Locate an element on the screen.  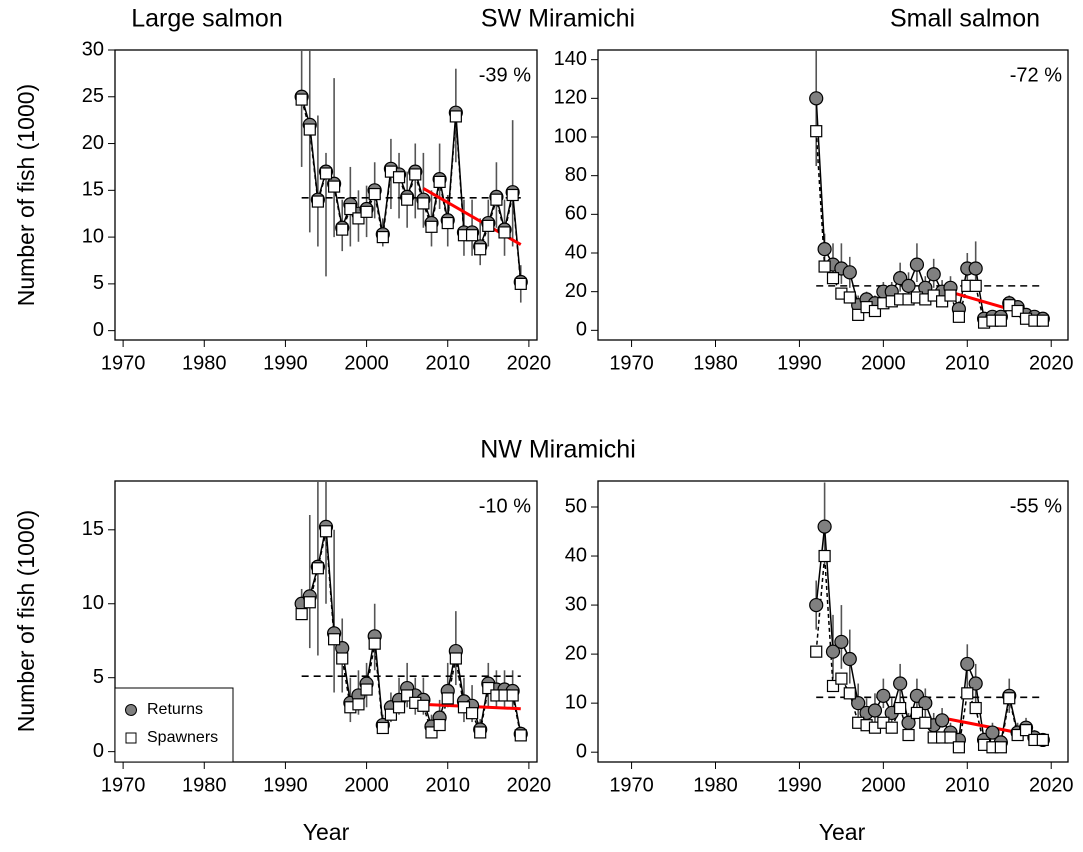
row-title: NW Miramichi is located at coordinates (558, 450).